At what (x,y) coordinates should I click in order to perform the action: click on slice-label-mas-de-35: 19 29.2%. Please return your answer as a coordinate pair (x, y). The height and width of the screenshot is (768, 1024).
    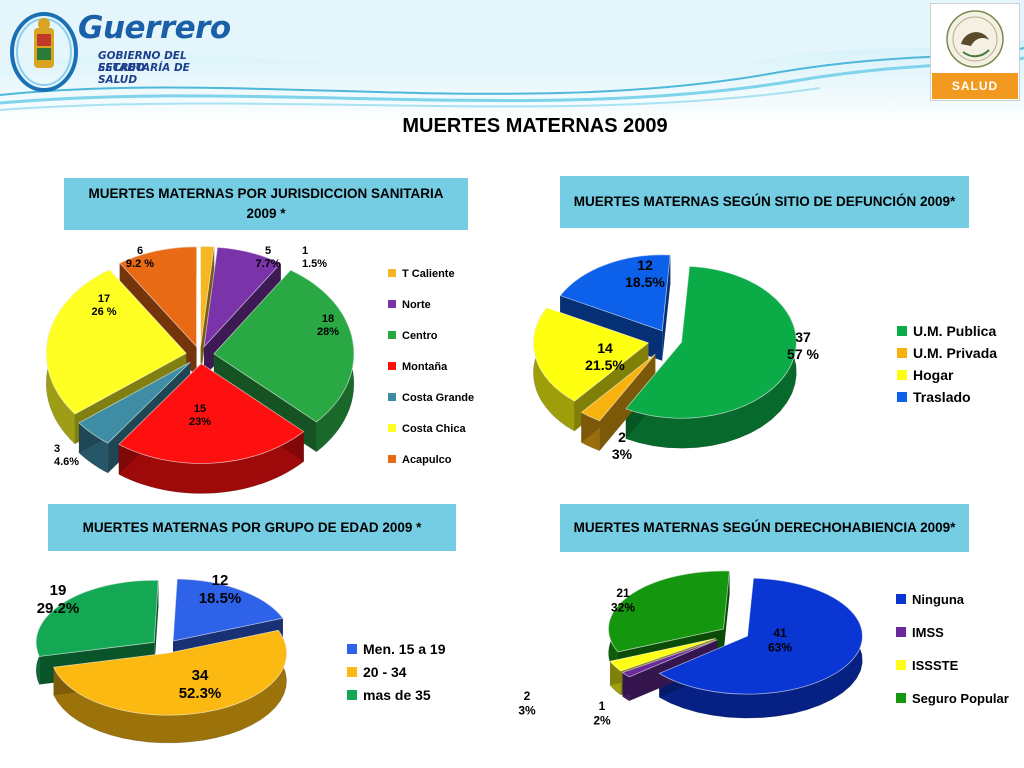
    Looking at the image, I should click on (58, 599).